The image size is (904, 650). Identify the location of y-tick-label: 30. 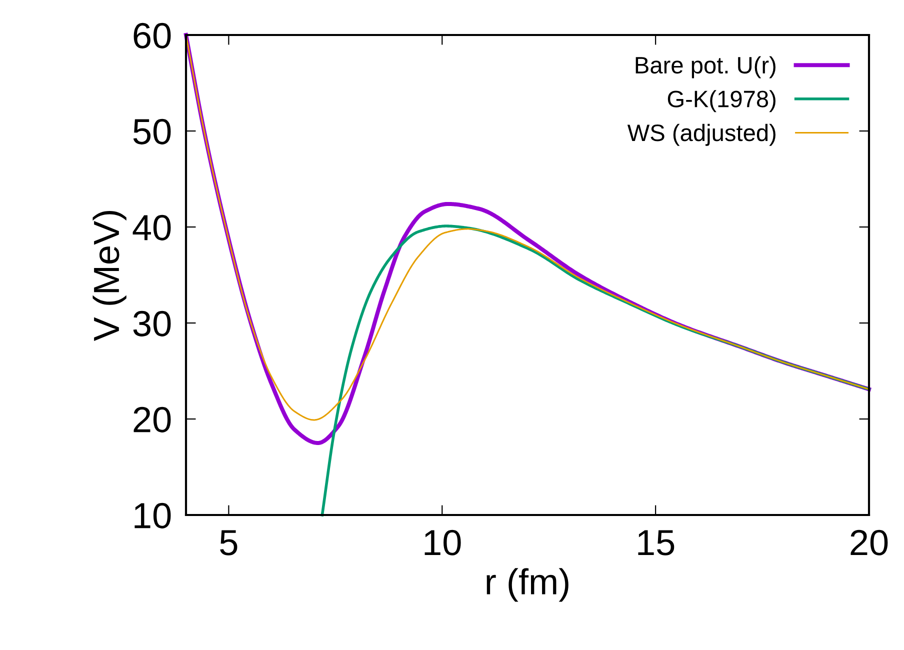
(152, 323).